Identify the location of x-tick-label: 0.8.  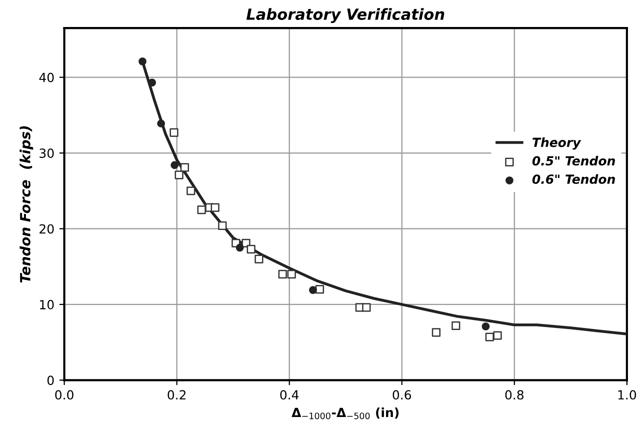
(514, 395).